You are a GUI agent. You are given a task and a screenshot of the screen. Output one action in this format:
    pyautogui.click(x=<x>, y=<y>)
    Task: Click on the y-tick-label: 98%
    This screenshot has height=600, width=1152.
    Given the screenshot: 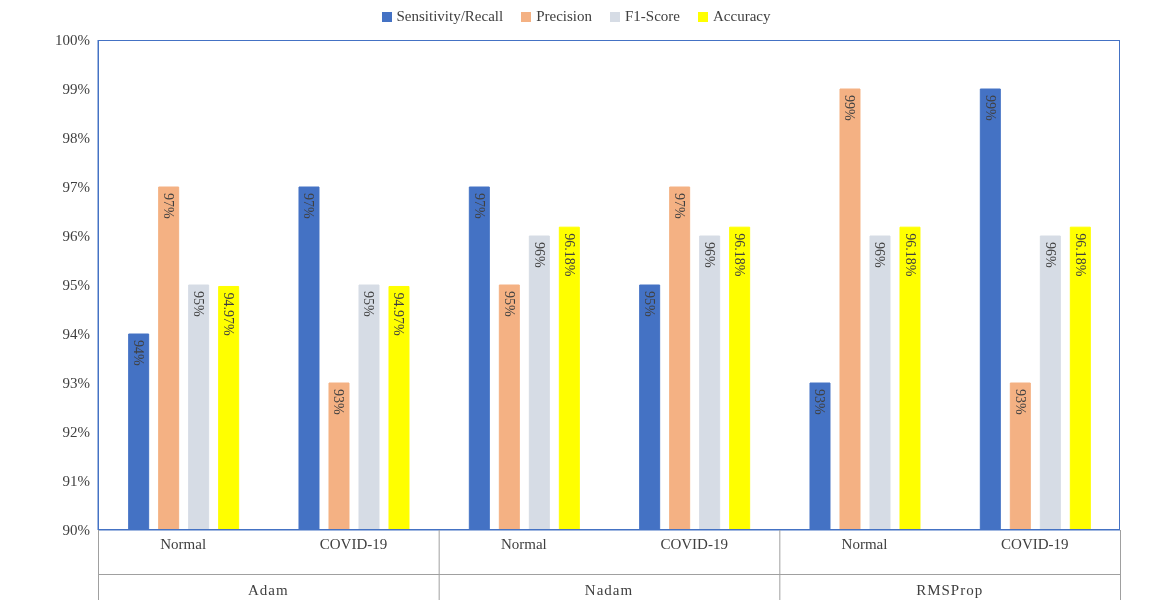 What is the action you would take?
    pyautogui.click(x=76, y=138)
    